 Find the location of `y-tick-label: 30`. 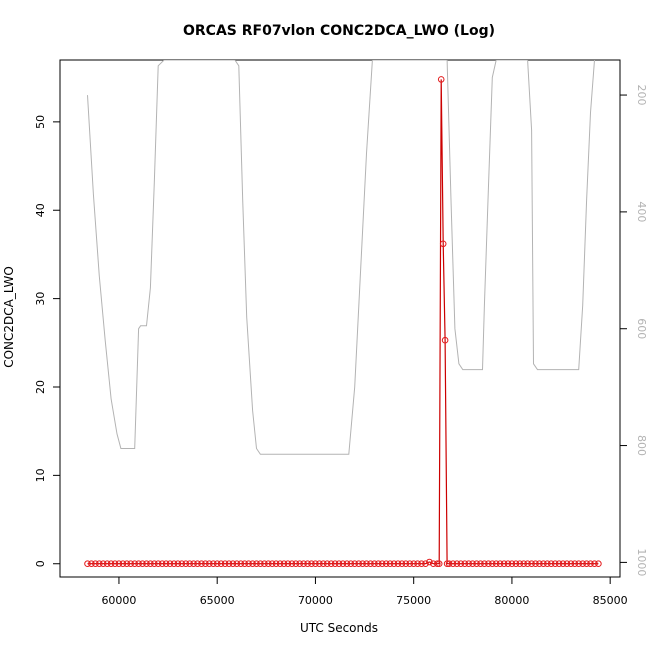

y-tick-label: 30 is located at coordinates (40, 299).